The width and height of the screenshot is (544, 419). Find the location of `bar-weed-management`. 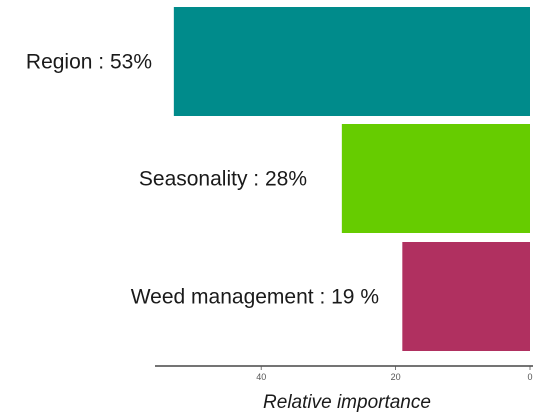

bar-weed-management is located at coordinates (466, 296).